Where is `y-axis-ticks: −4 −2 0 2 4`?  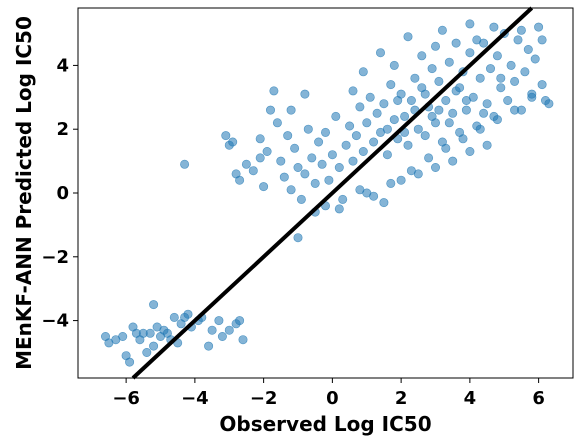 y-axis-ticks: −4 −2 0 2 4 is located at coordinates (59, 193).